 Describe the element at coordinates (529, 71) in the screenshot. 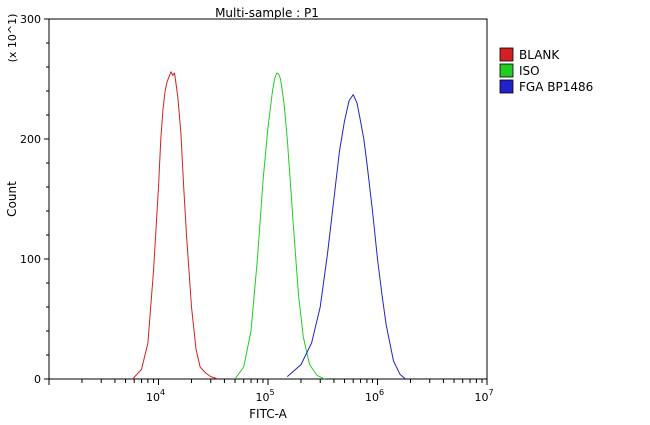

I see `legend-label: ISO` at that location.